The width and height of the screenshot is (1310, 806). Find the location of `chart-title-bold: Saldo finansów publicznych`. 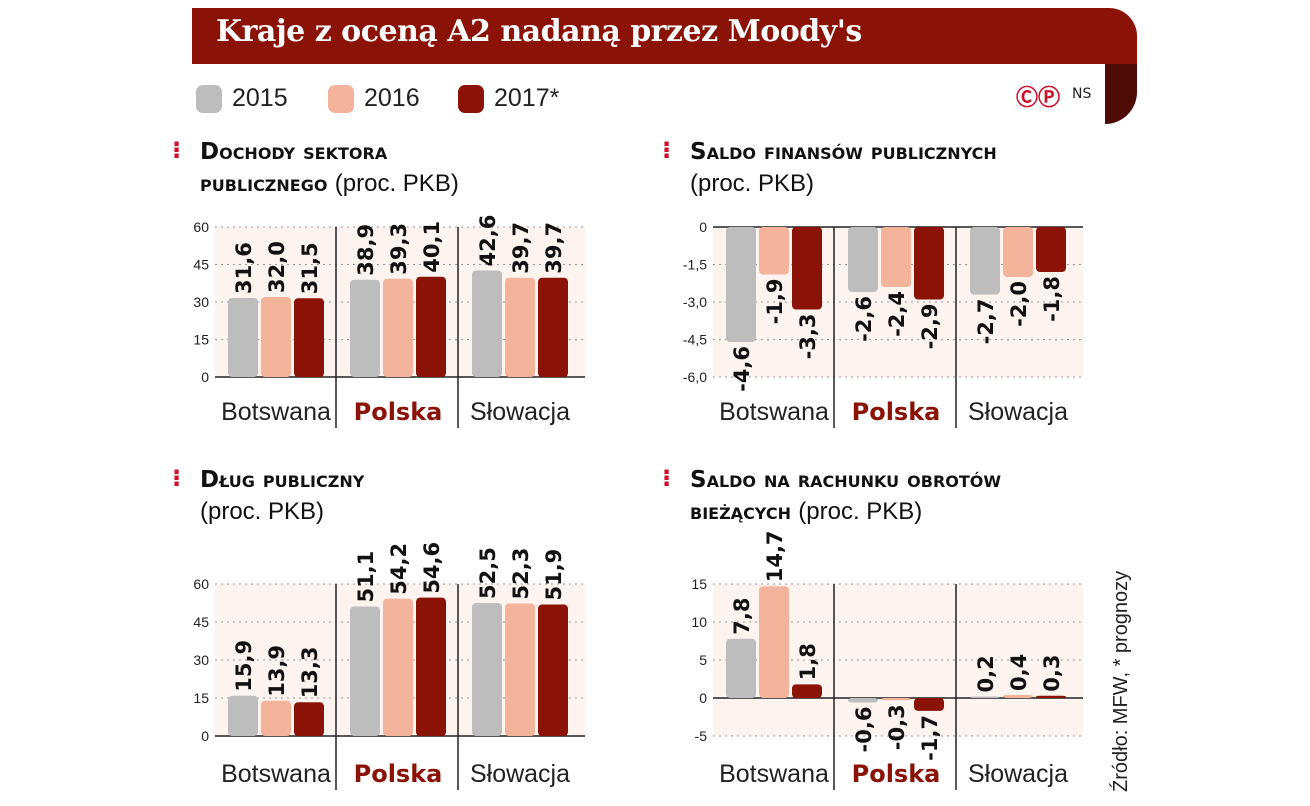

chart-title-bold: Saldo finansów publicznych is located at coordinates (843, 152).